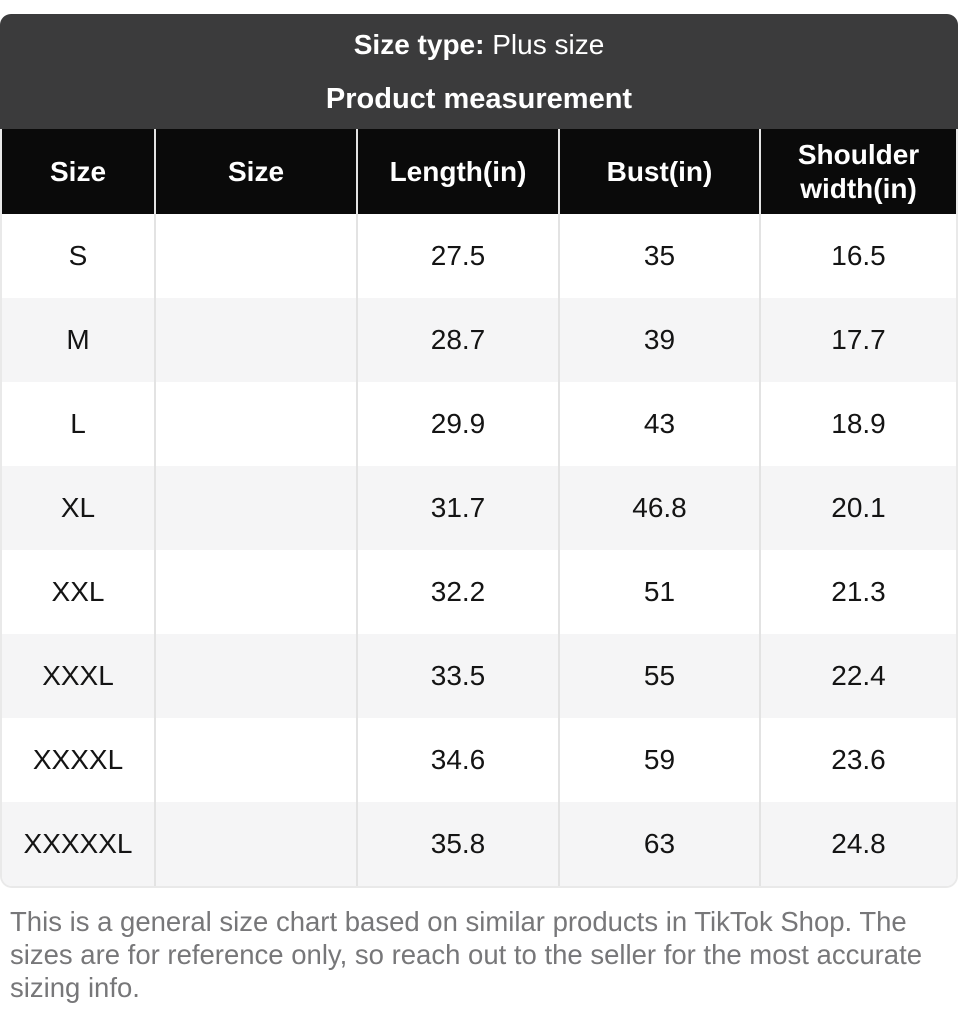 The image size is (962, 1030). I want to click on length-cell: 27.5, so click(457, 256).